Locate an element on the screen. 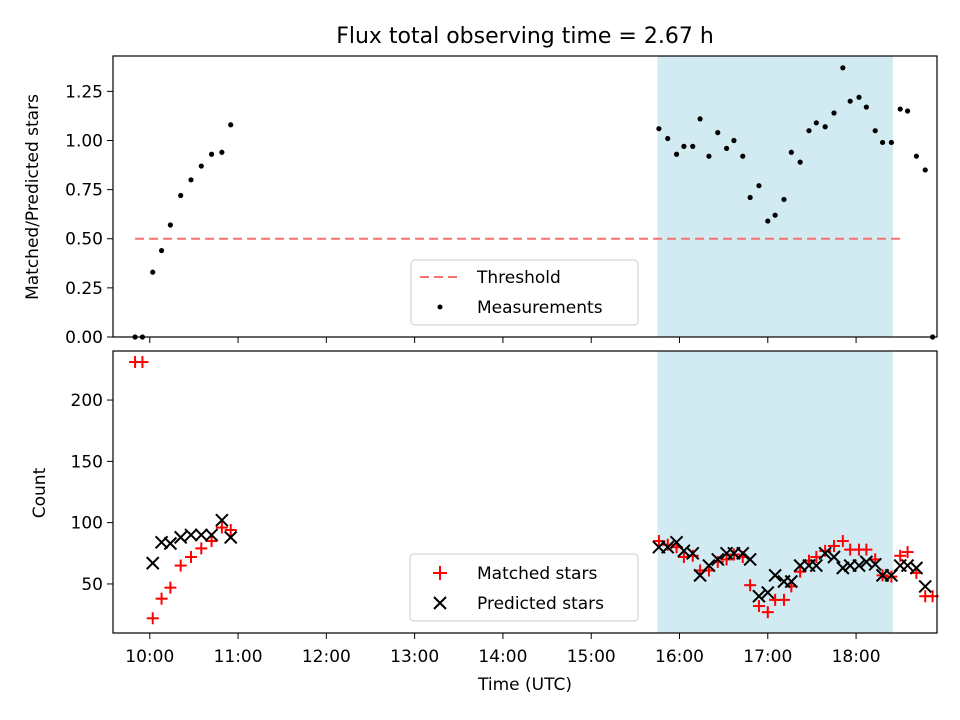  bottom-y-axis-label: Count is located at coordinates (40, 492).